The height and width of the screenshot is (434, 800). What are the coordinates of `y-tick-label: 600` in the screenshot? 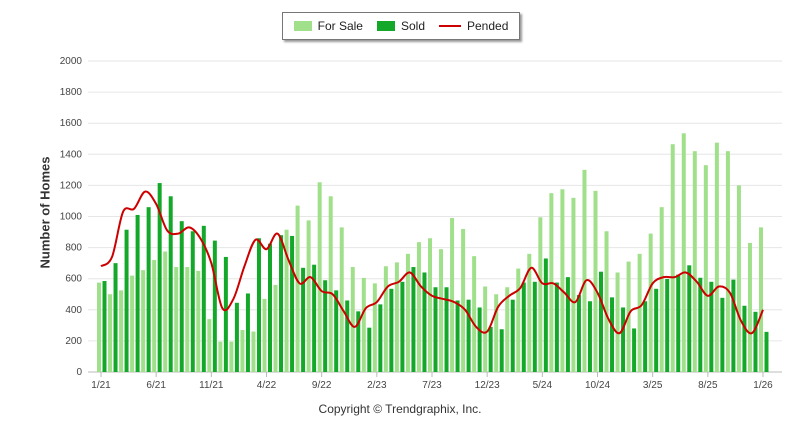 It's located at (73, 279).